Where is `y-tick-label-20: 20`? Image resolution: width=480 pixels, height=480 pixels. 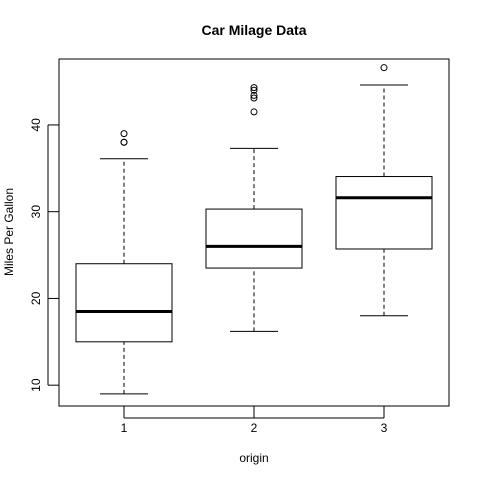 y-tick-label-20: 20 is located at coordinates (36, 298).